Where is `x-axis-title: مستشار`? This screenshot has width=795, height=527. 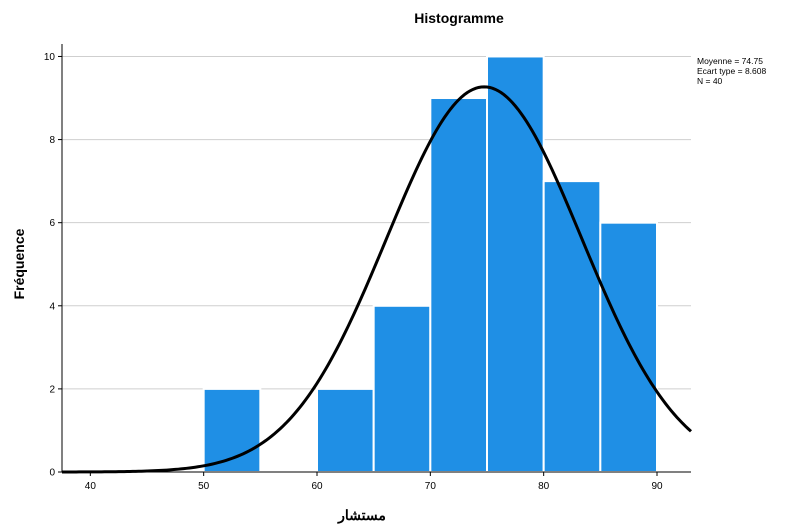 x-axis-title: مستشار is located at coordinates (361, 515).